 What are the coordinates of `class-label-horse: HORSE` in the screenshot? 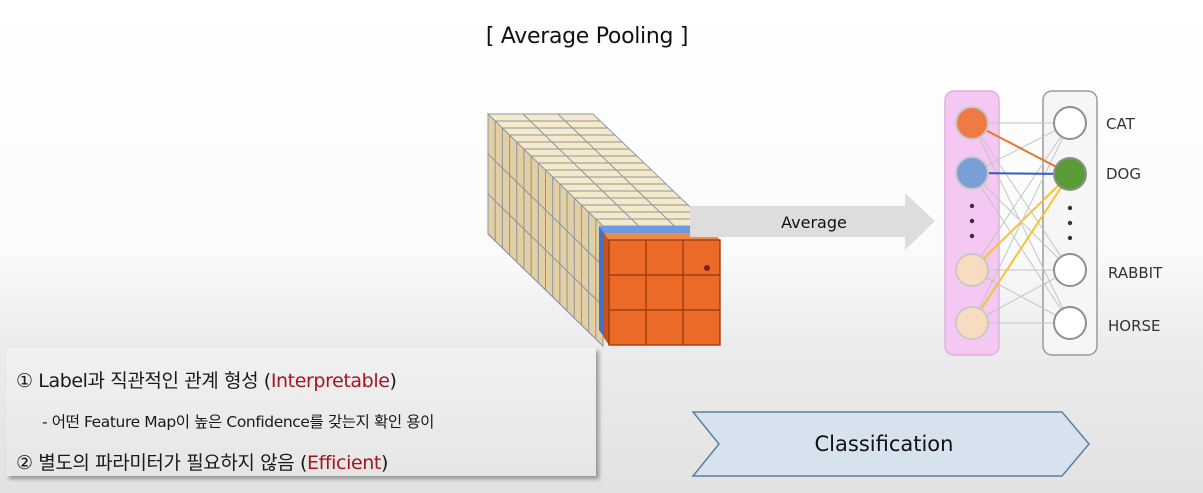 It's located at (1134, 326).